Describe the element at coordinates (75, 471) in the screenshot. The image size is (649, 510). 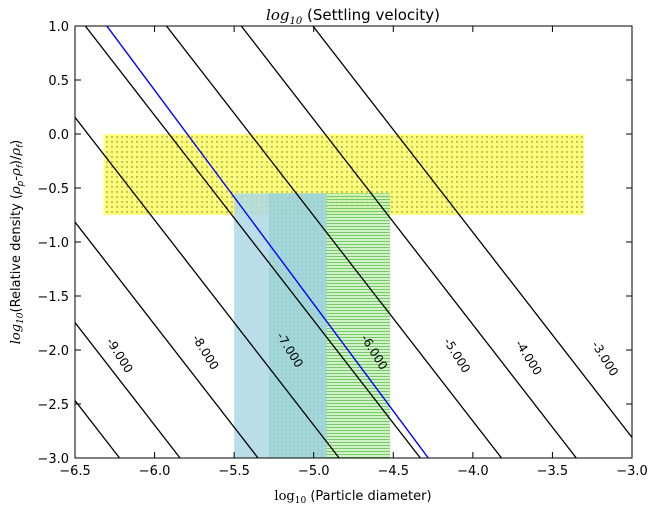
I see `x-tick-label: −6.5` at that location.